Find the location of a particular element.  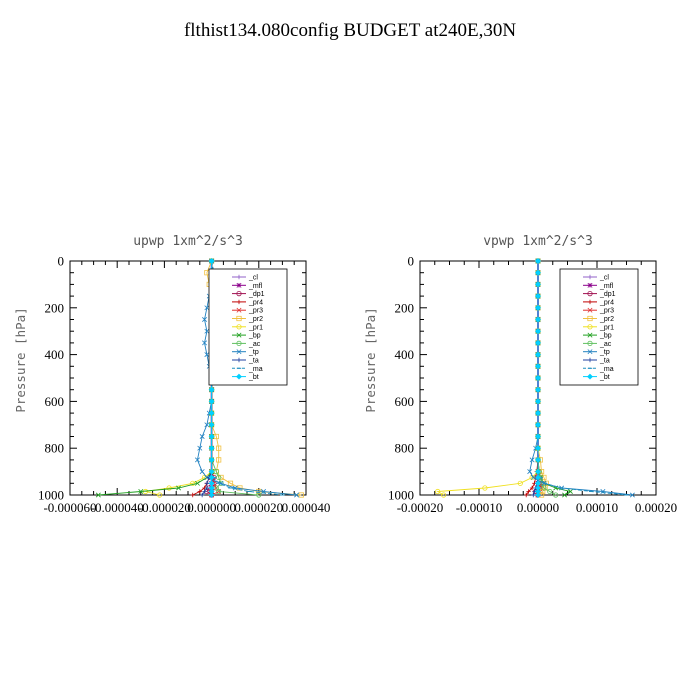

series-bt is located at coordinates (538, 378).